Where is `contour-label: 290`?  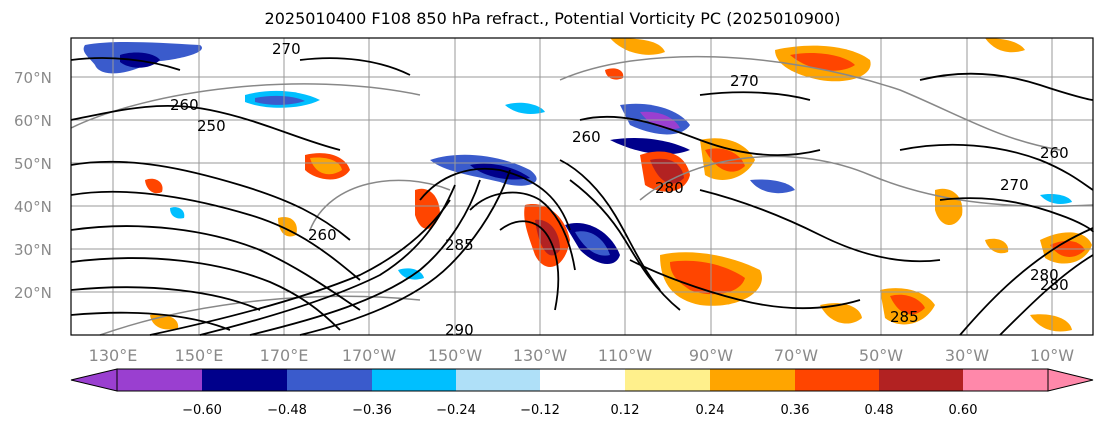
contour-label: 290 is located at coordinates (459, 330).